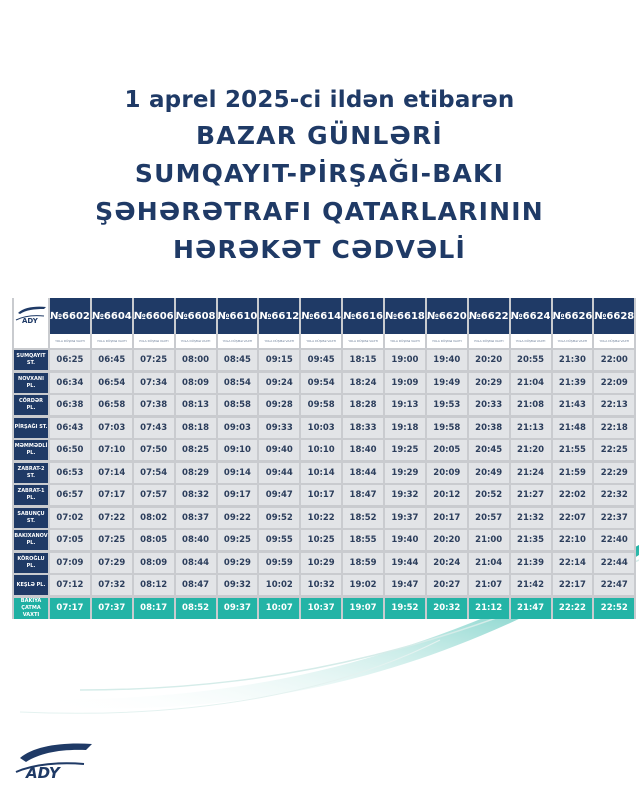 Image resolution: width=639 pixels, height=800 pixels. I want to click on heading-route: SUMQAYIT-PİRŞAĞI-BAKI, so click(319, 173).